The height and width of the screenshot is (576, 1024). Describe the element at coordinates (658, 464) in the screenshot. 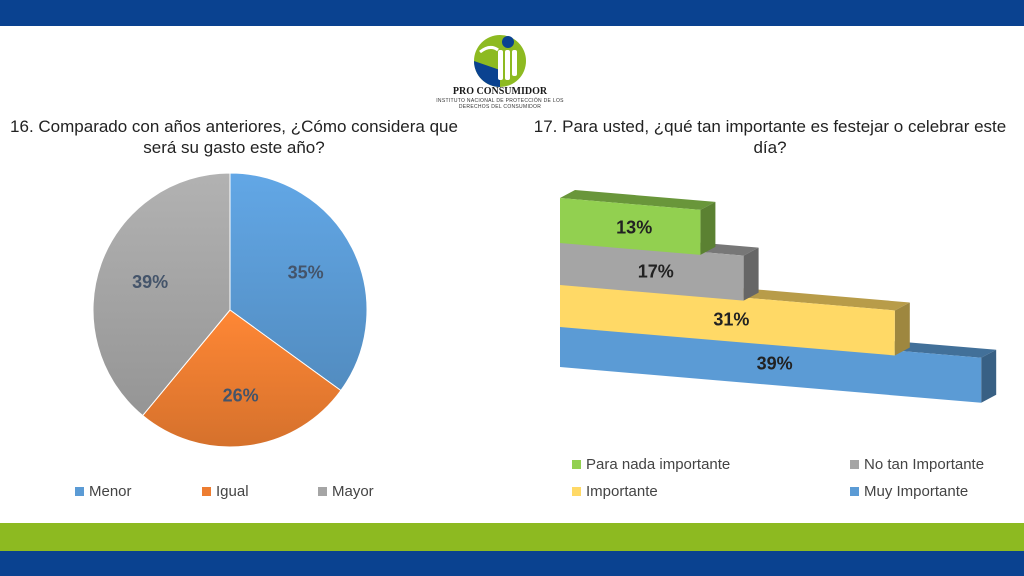

I see `legend-label: Para nada importante` at that location.